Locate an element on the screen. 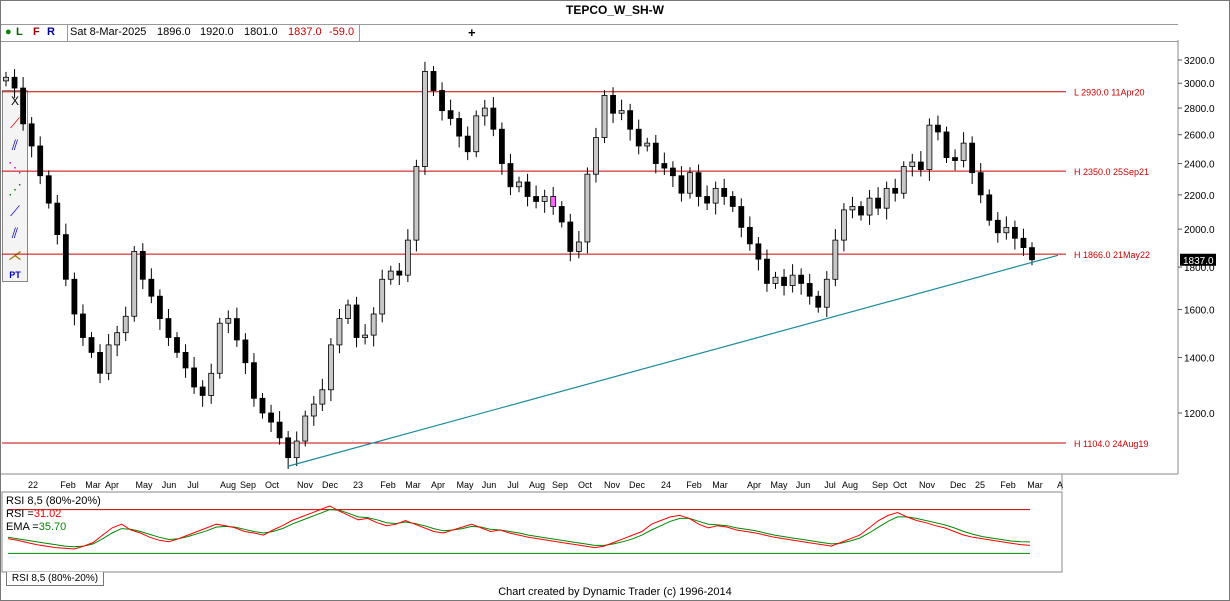  bar-date: Sat 8-Mar-2025 is located at coordinates (108, 32).